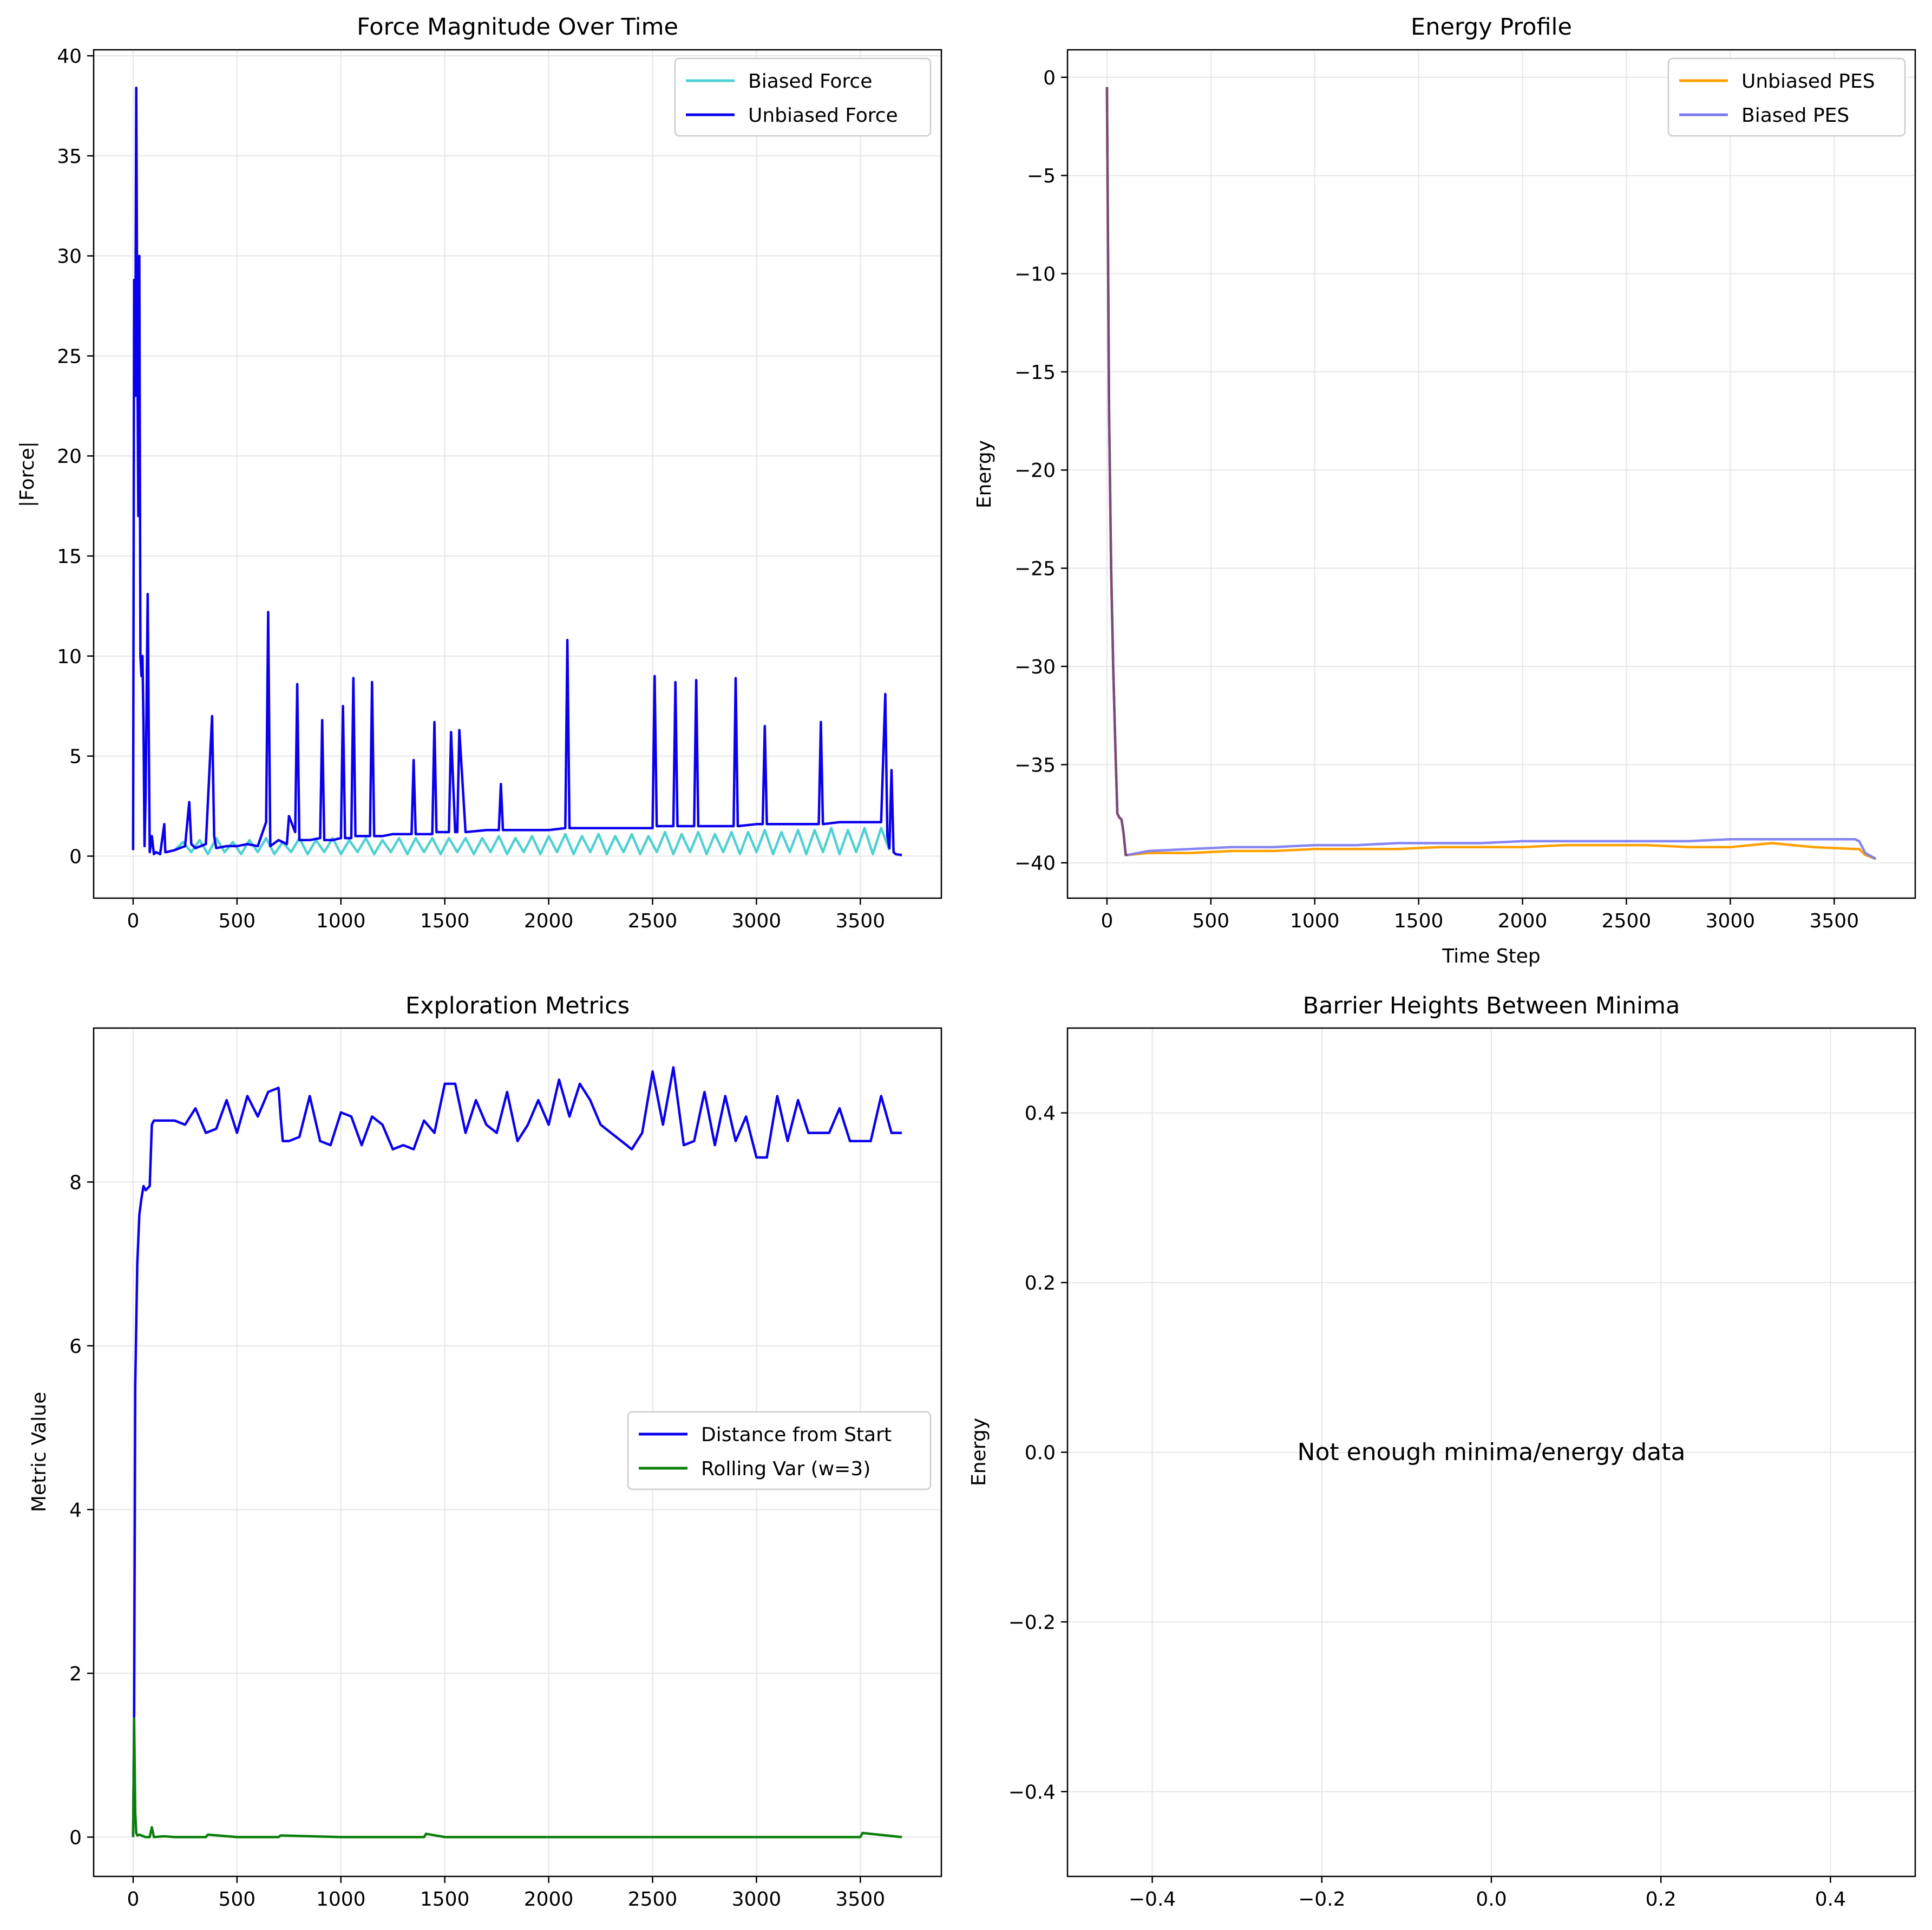 This screenshot has width=1932, height=1930. What do you see at coordinates (1322, 1899) in the screenshot?
I see `barrier-x-tick-label: −0.2` at bounding box center [1322, 1899].